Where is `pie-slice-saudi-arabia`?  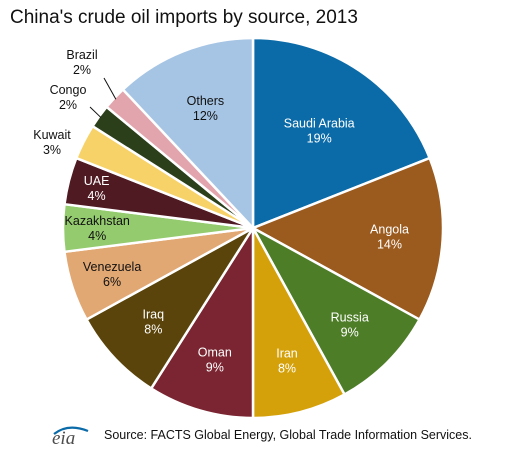 pie-slice-saudi-arabia is located at coordinates (341, 133).